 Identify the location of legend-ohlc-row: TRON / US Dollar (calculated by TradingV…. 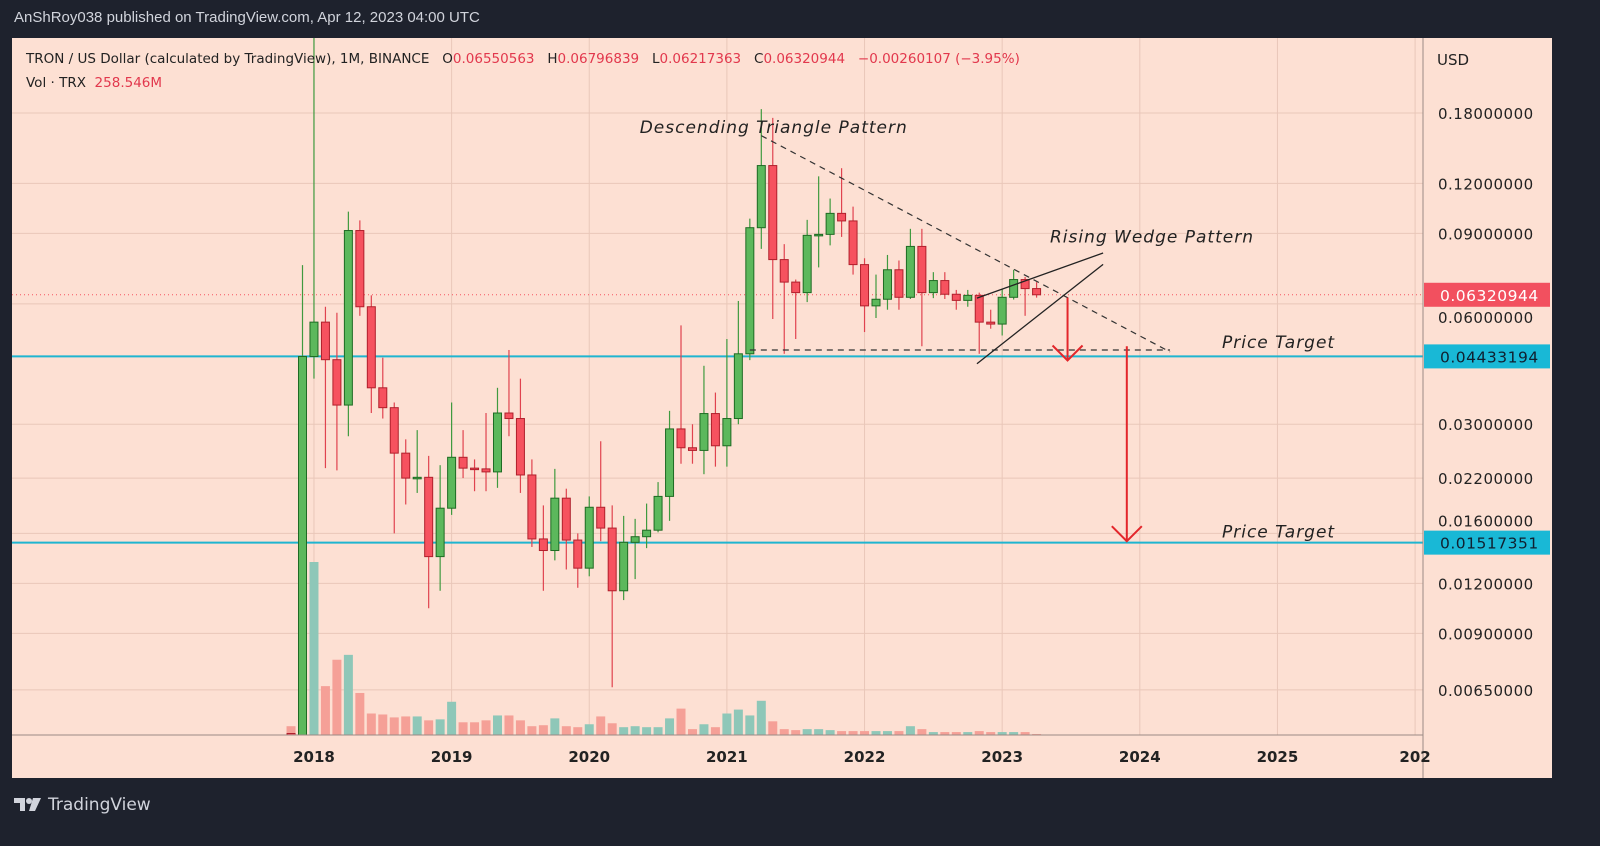
(523, 63).